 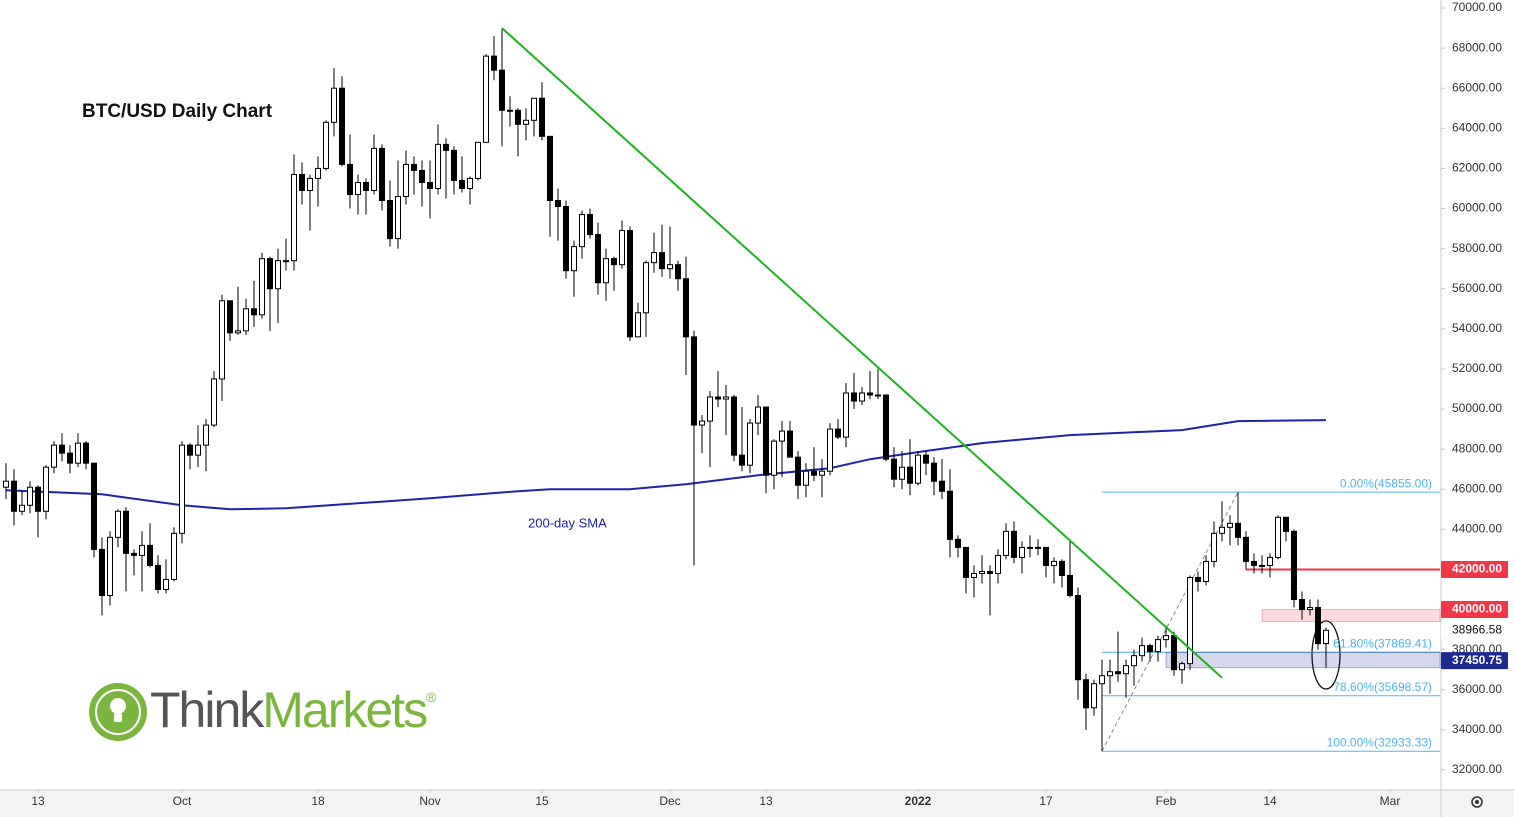 I want to click on price-tag-label: 42000.00, so click(x=1477, y=569).